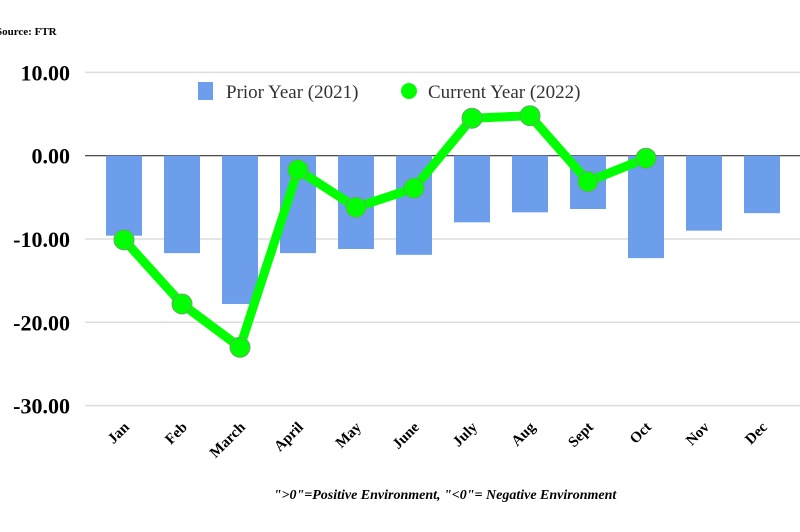  What do you see at coordinates (46, 72) in the screenshot?
I see `y-tick-label: 10.00` at bounding box center [46, 72].